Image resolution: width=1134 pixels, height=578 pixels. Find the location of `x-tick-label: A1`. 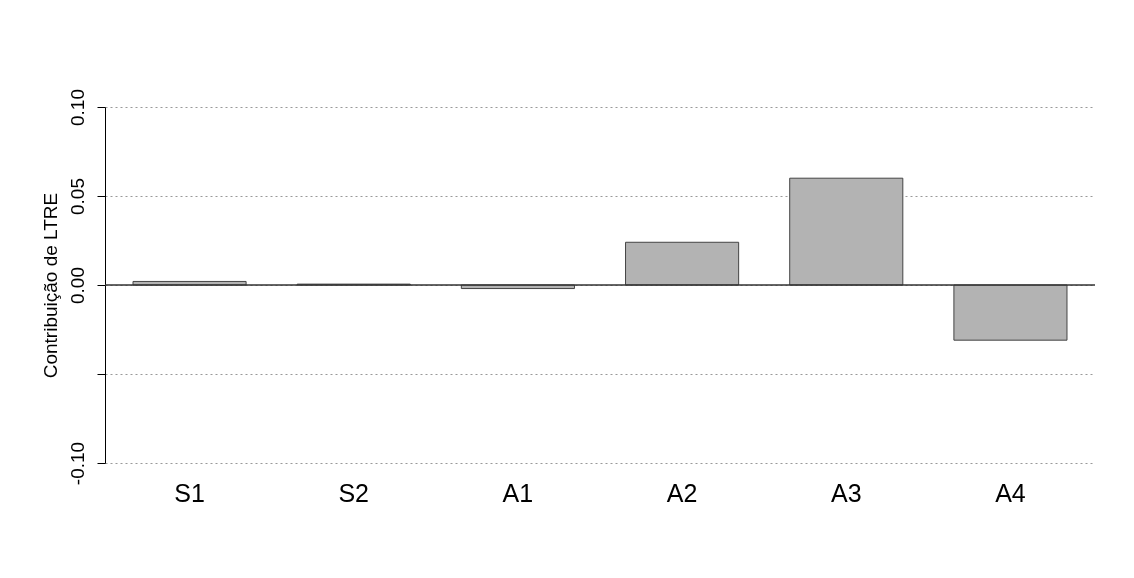

x-tick-label: A1 is located at coordinates (518, 492).